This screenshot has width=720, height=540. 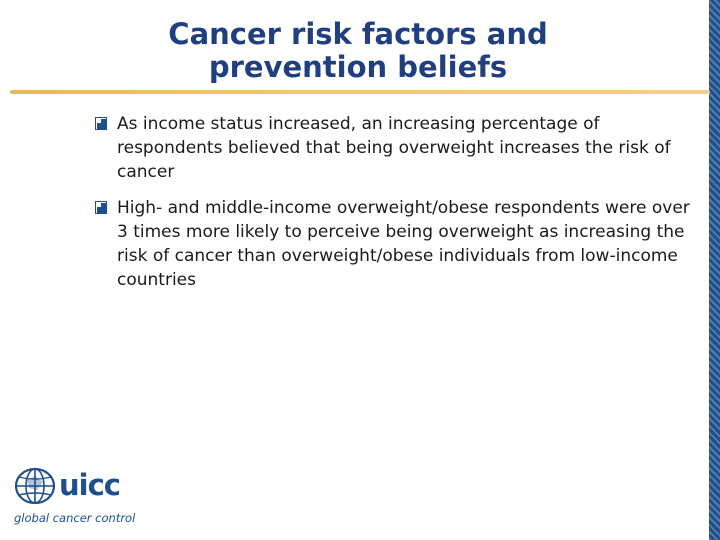 What do you see at coordinates (358, 67) in the screenshot?
I see `slide-title-line-2: prevention beliefs` at bounding box center [358, 67].